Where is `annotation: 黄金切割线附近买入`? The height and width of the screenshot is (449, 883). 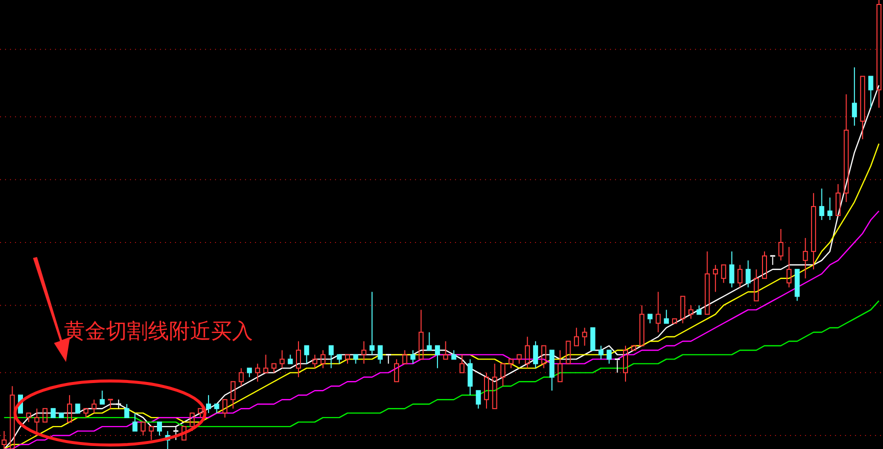 annotation: 黄金切割线附近买入 is located at coordinates (158, 331).